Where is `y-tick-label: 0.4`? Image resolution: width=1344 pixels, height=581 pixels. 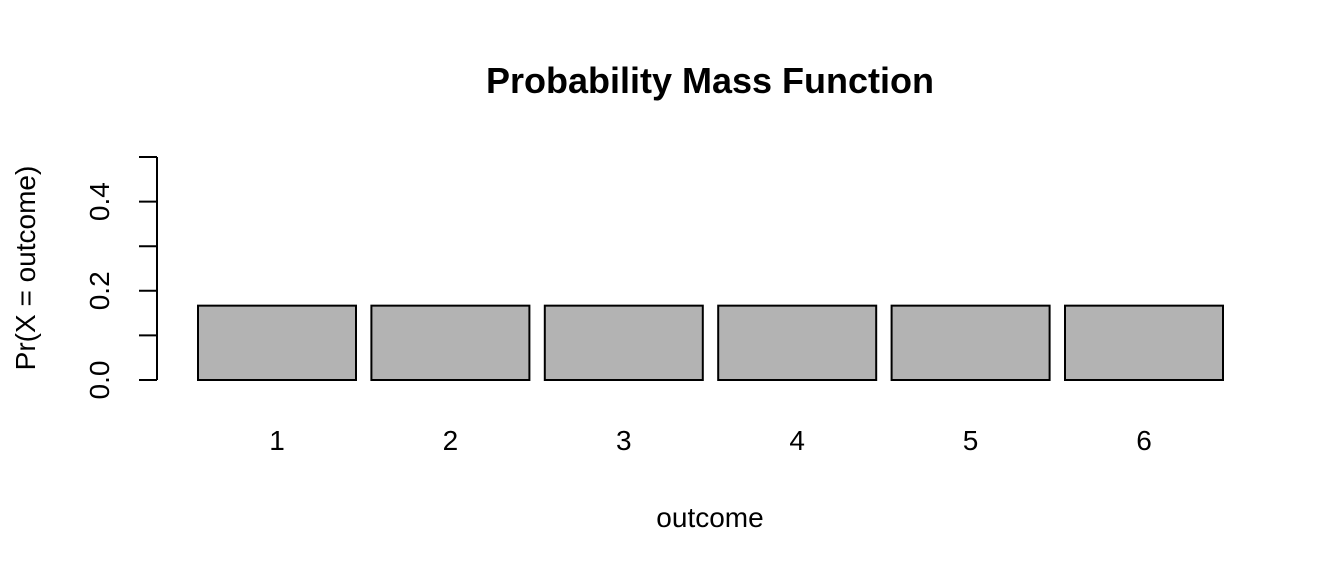
y-tick-label: 0.4 is located at coordinates (99, 201).